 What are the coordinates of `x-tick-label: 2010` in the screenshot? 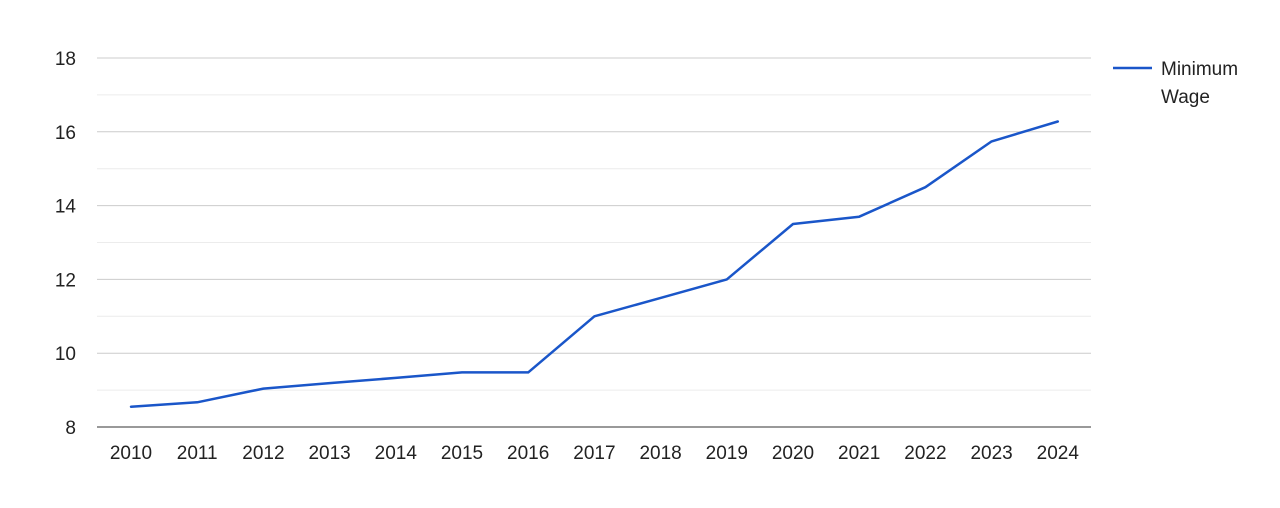 It's located at (131, 453).